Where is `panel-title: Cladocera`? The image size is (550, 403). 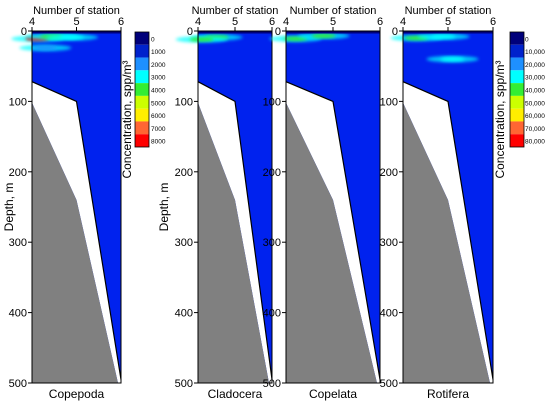 panel-title: Cladocera is located at coordinates (235, 394).